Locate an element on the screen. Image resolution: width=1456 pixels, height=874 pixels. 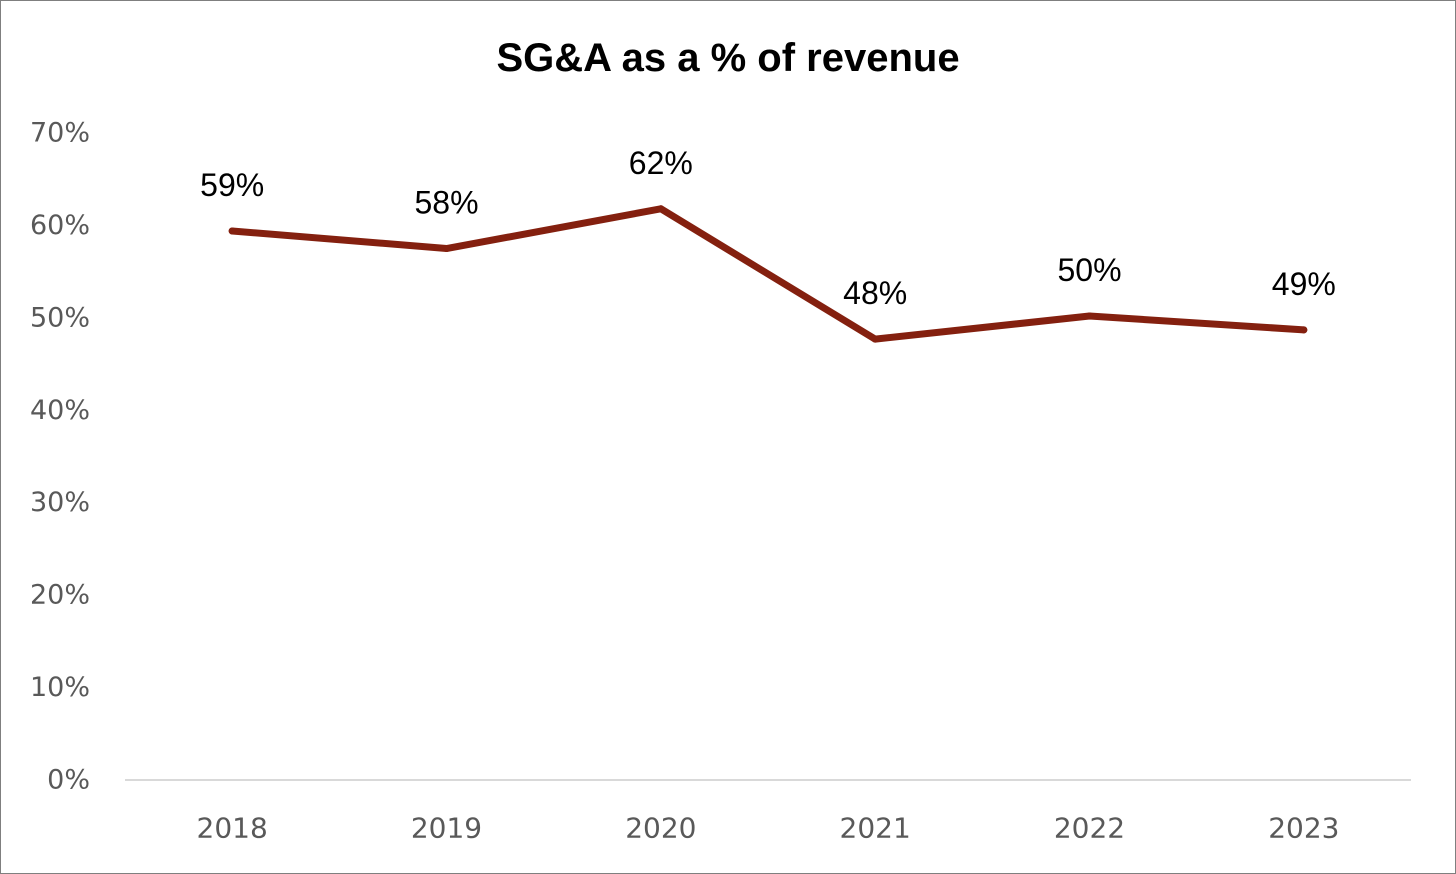
data-label: 58% is located at coordinates (446, 203).